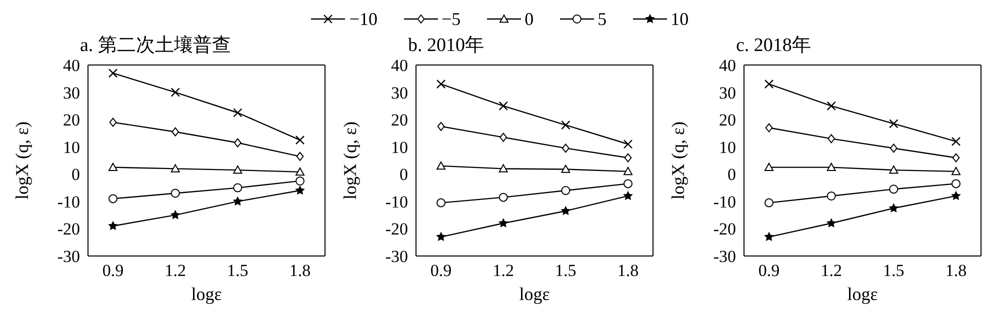  I want to click on legend-label: 10, so click(679, 19).